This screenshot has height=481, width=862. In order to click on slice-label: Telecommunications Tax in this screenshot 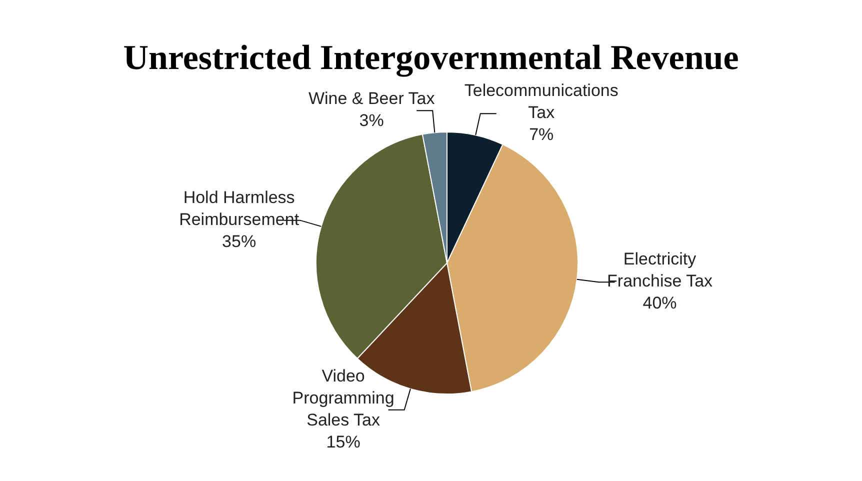, I will do `click(541, 101)`.